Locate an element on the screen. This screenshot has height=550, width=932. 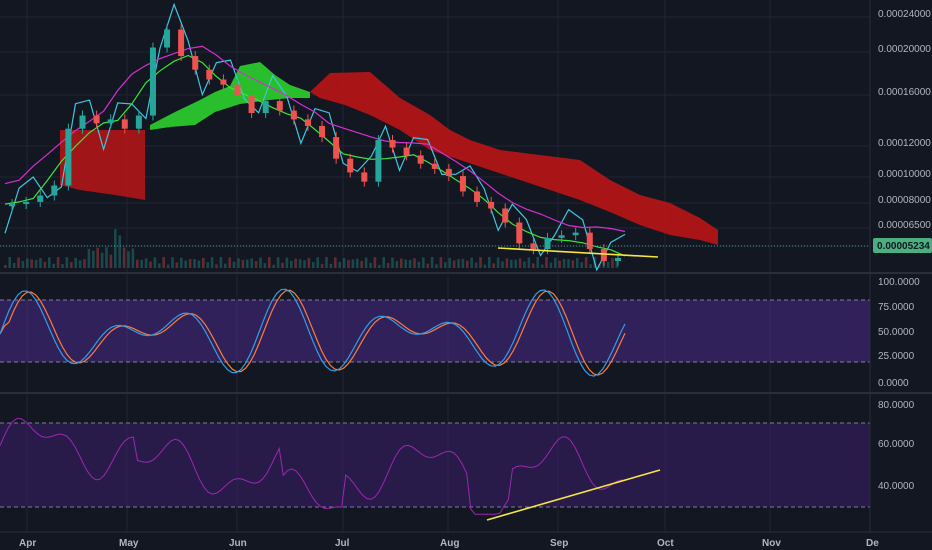
time-tick-label: Jun is located at coordinates (238, 543).